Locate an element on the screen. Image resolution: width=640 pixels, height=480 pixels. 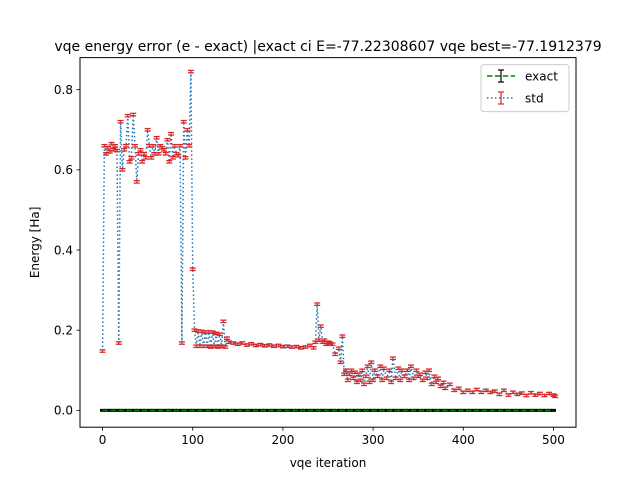
x-tick-label: 500 is located at coordinates (553, 440).